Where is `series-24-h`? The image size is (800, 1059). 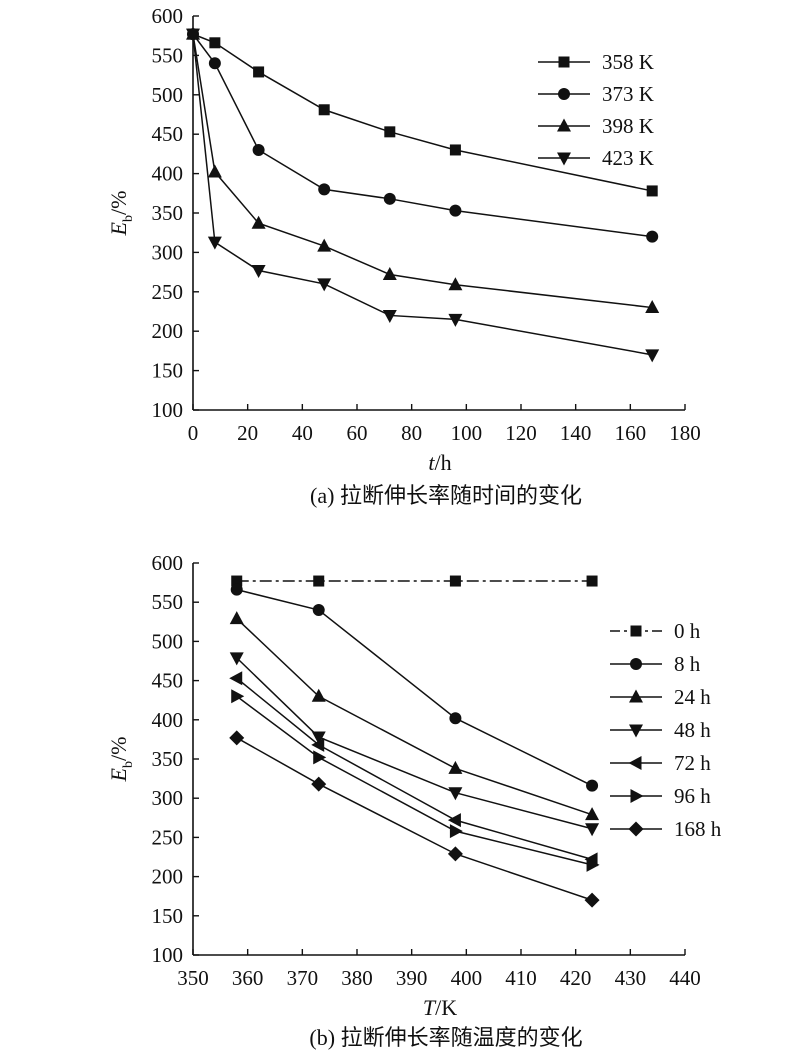 series-24-h is located at coordinates (414, 716).